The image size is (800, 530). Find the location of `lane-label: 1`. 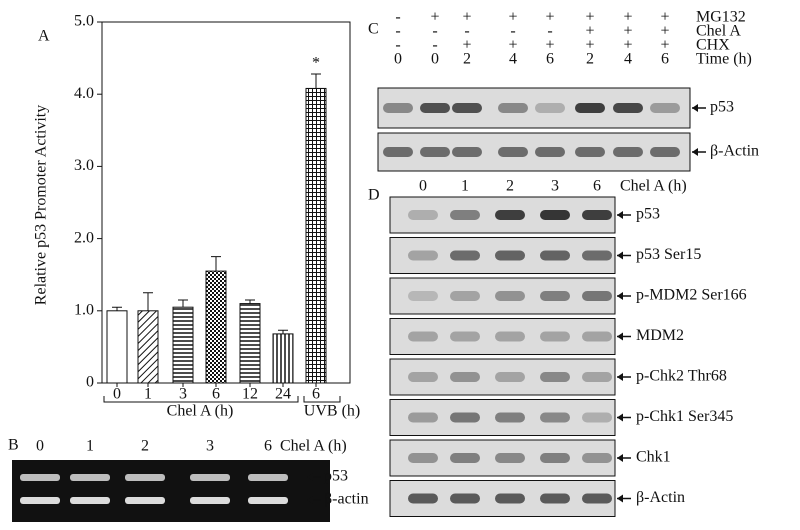

lane-label: 1 is located at coordinates (90, 446).